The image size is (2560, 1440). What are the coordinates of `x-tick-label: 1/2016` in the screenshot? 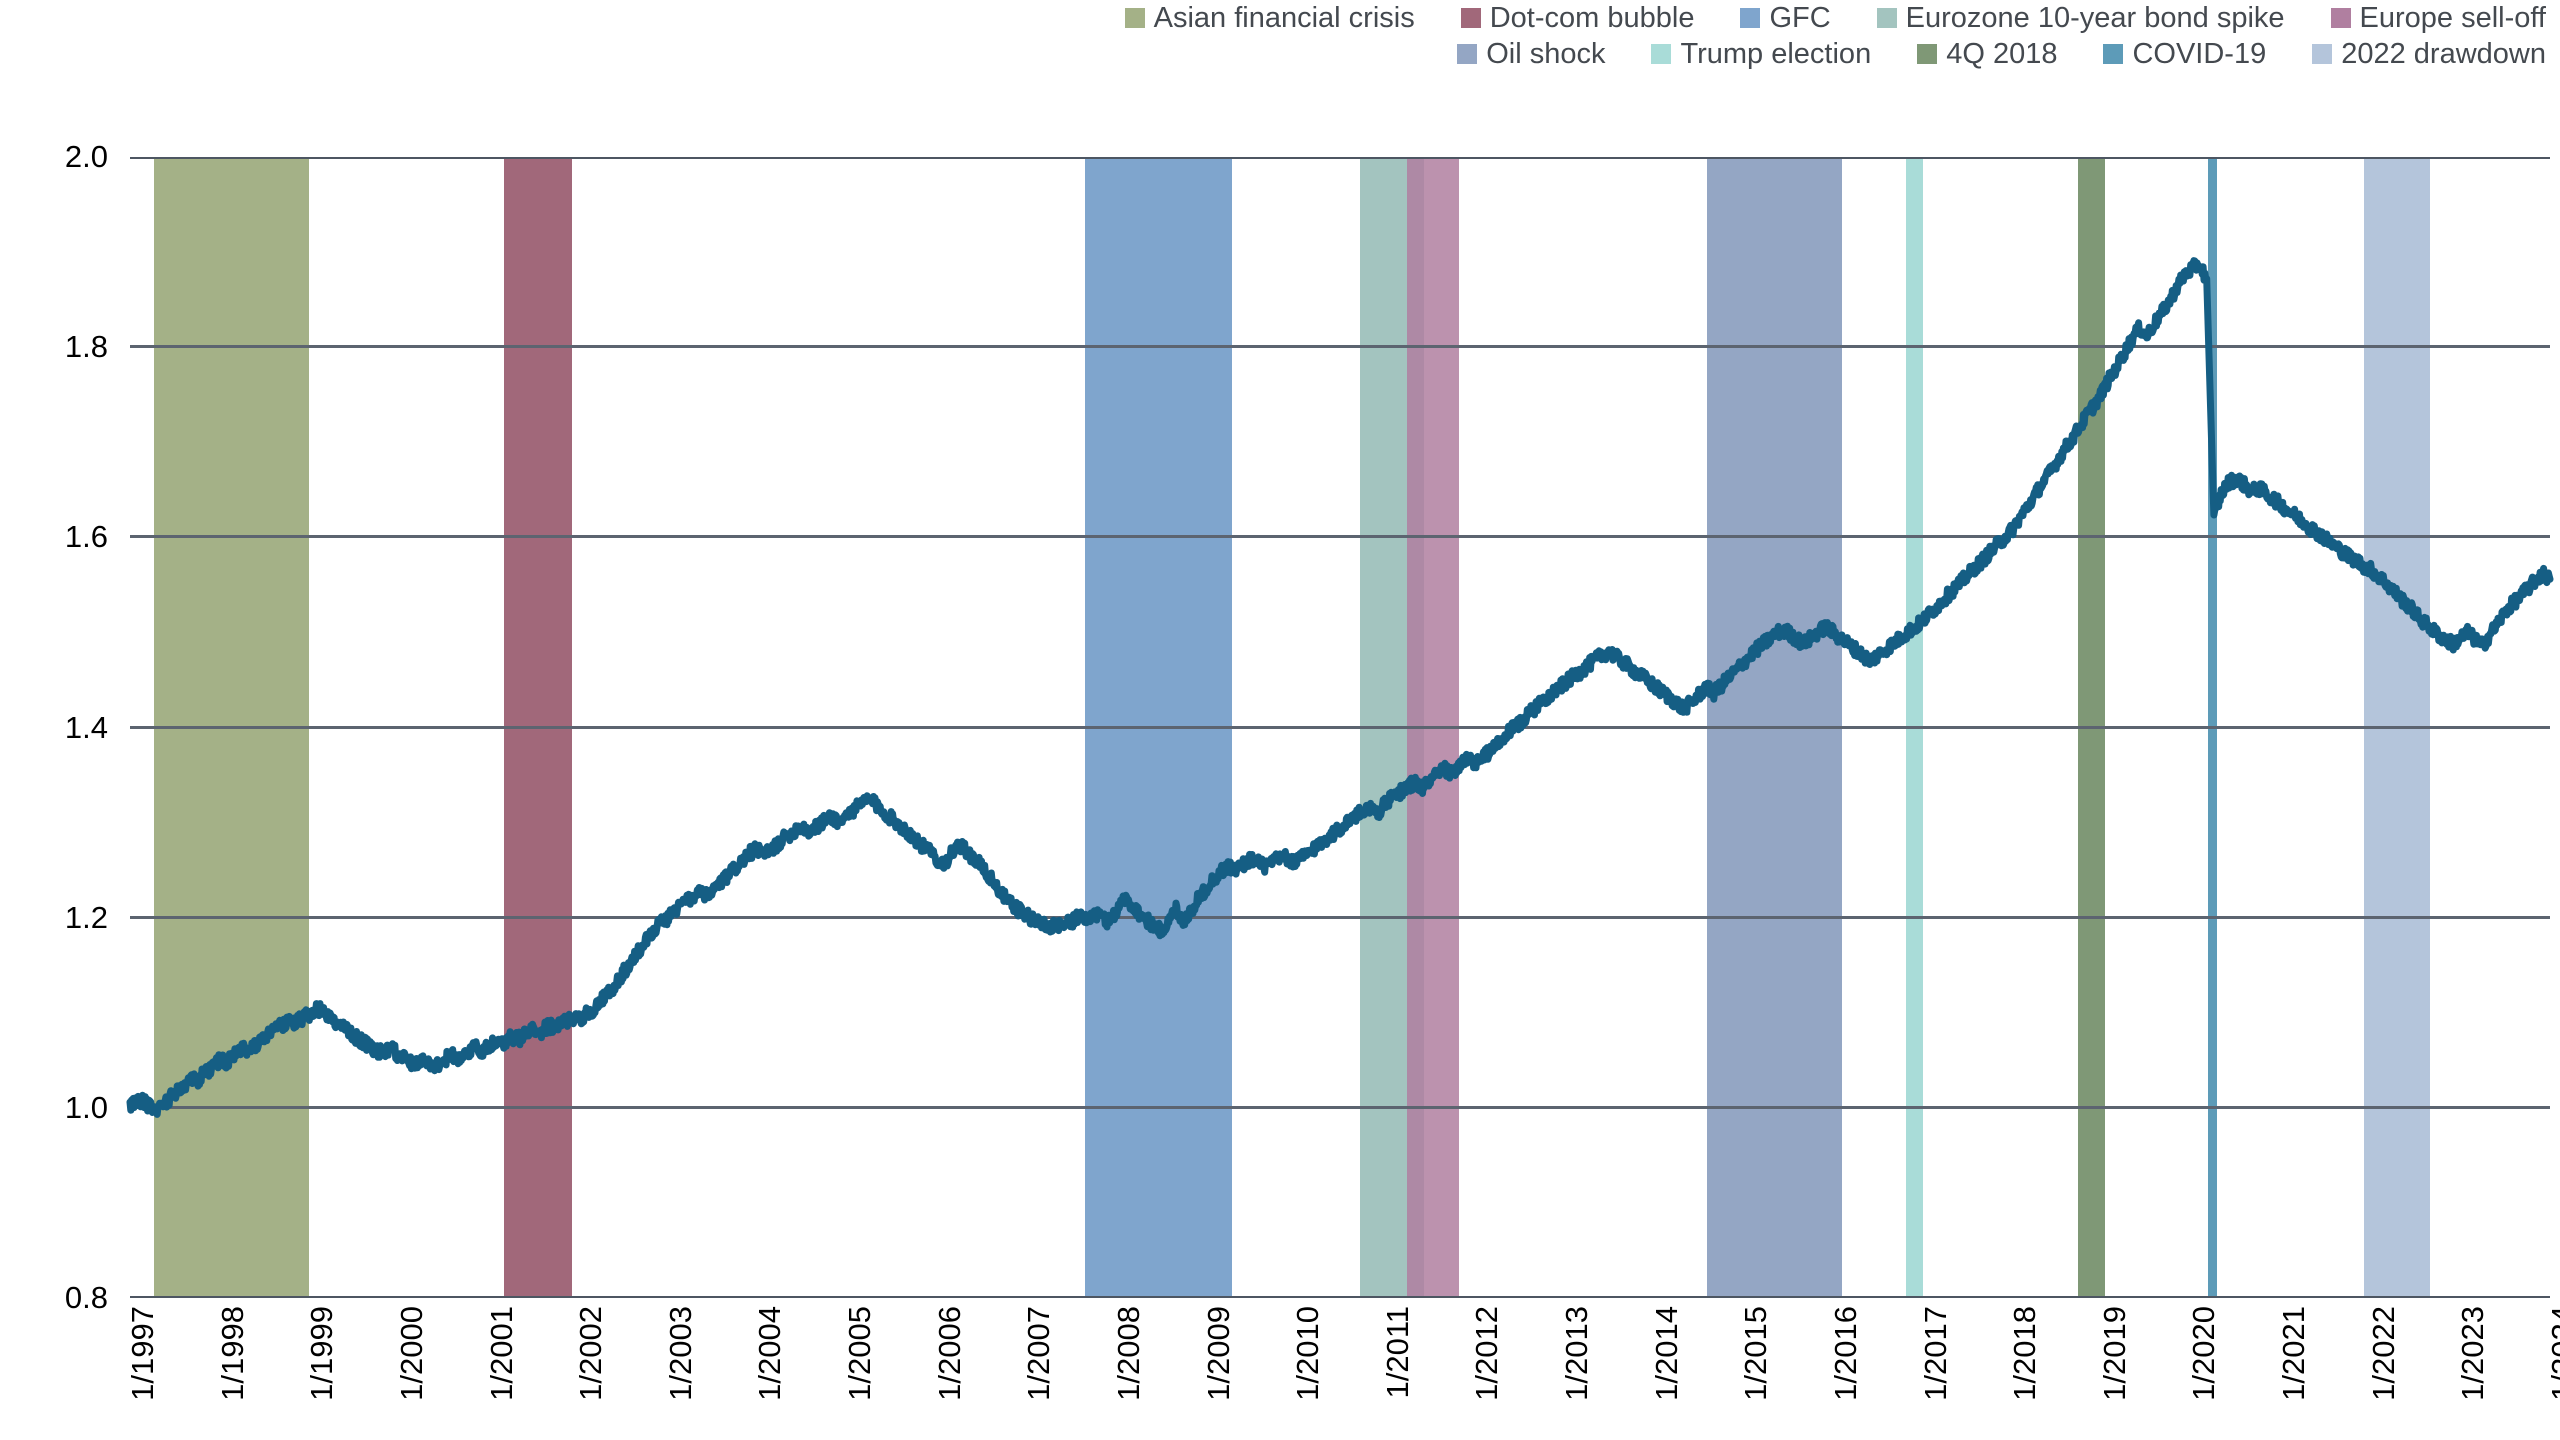 It's located at (1855, 1353).